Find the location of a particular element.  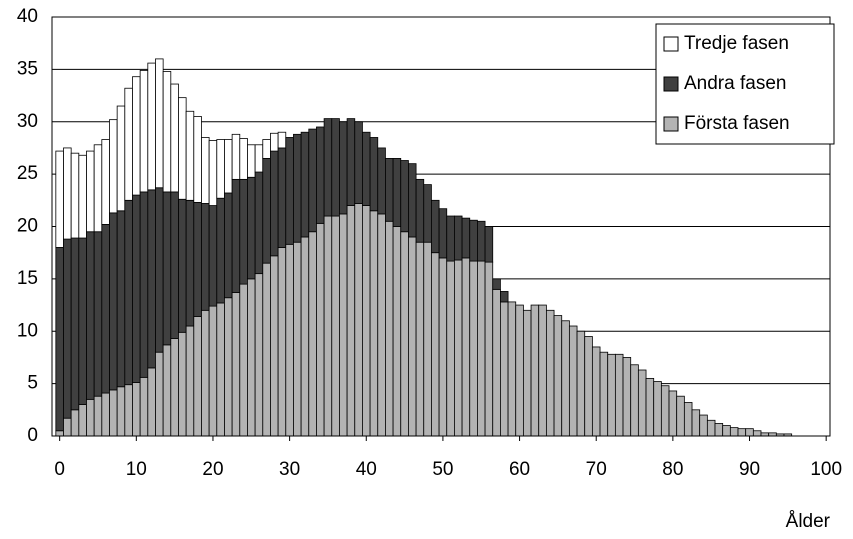

y-tick-label: 25 is located at coordinates (27, 173).